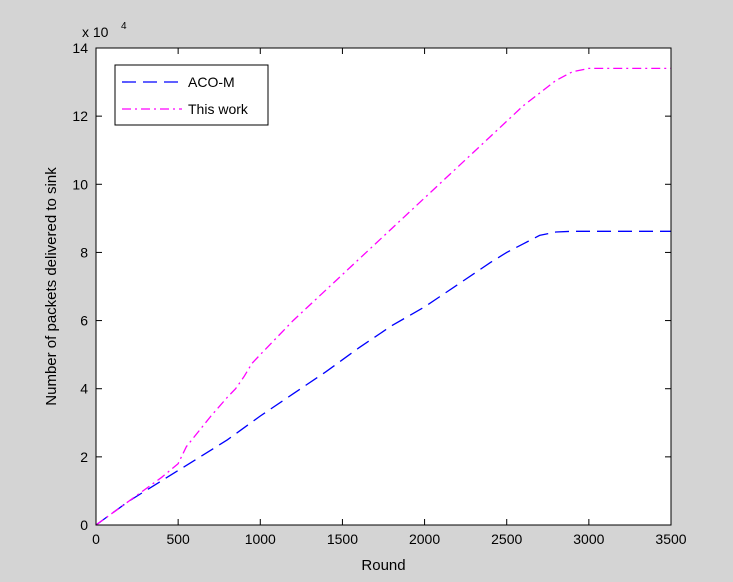  Describe the element at coordinates (84, 457) in the screenshot. I see `y-tick-label-1: 2` at that location.